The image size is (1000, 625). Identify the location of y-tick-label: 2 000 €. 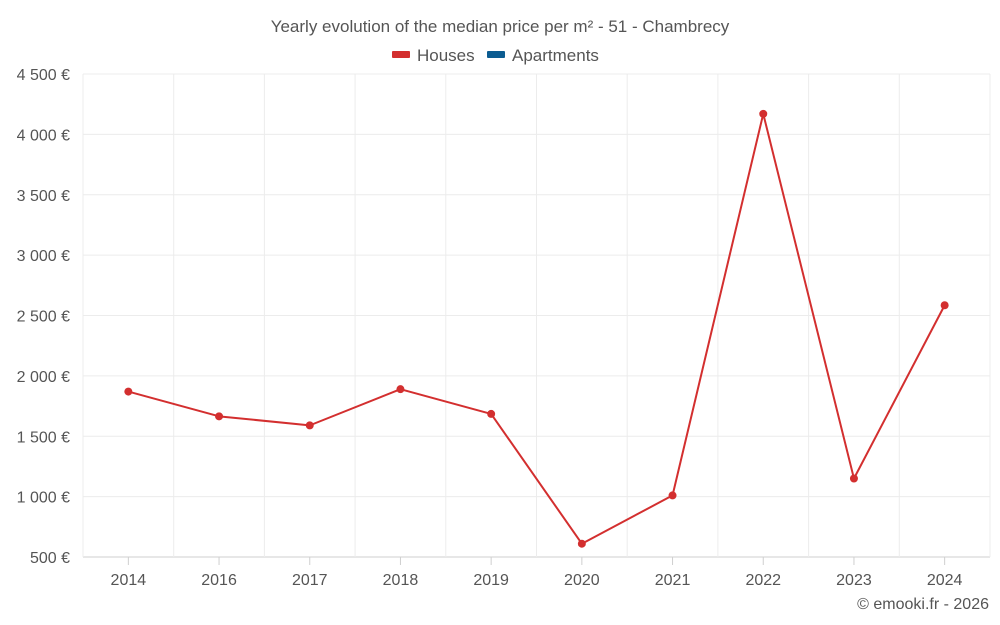
(43, 377).